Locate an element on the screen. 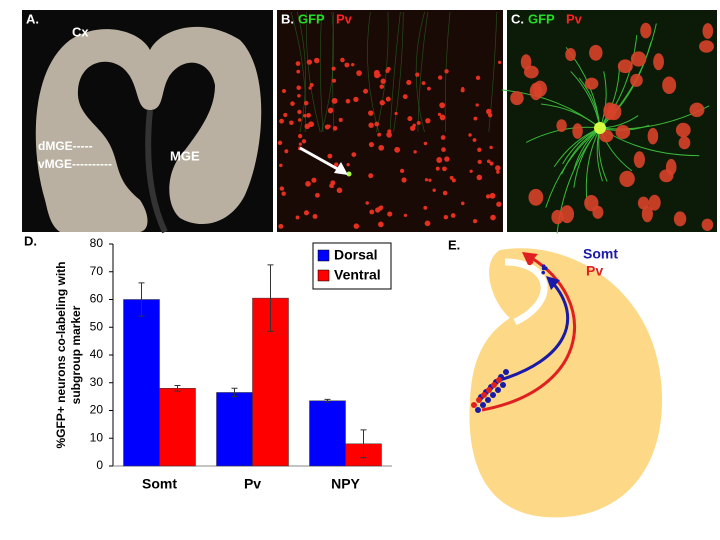 The image size is (720, 540). migration-path-red is located at coordinates (529, 333).